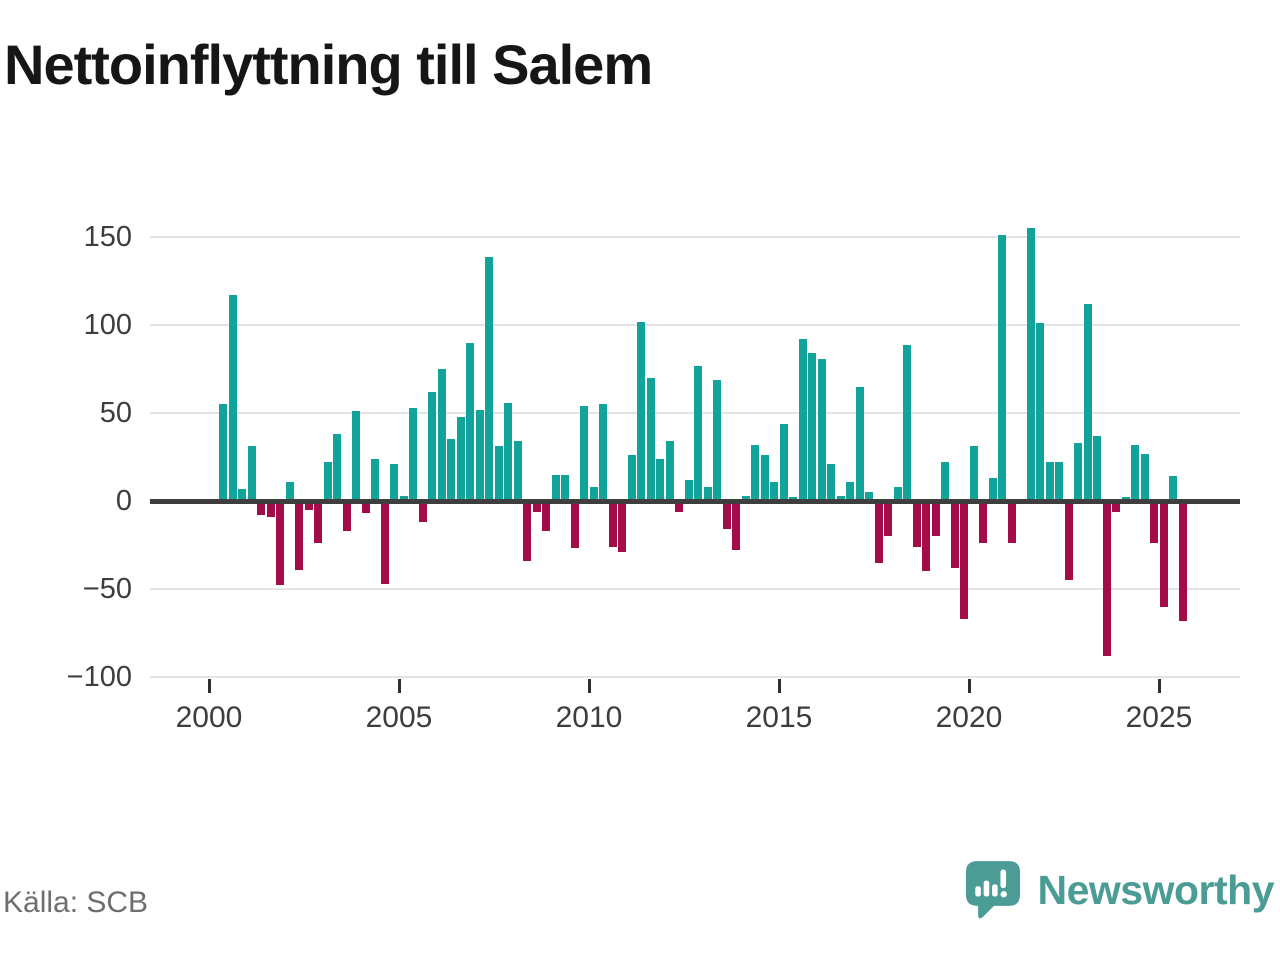 The image size is (1280, 960). What do you see at coordinates (115, 413) in the screenshot?
I see `y-axis-label: 50` at bounding box center [115, 413].